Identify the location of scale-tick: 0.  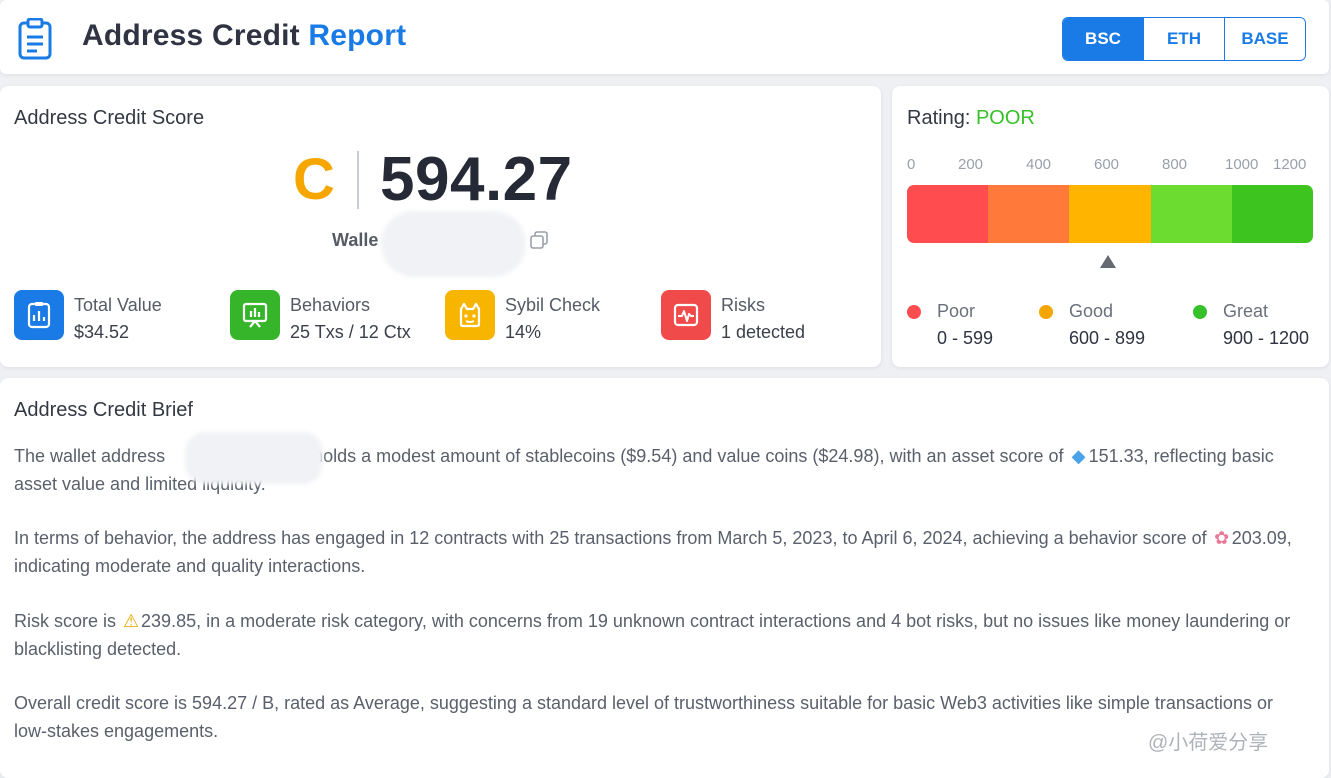
(911, 164).